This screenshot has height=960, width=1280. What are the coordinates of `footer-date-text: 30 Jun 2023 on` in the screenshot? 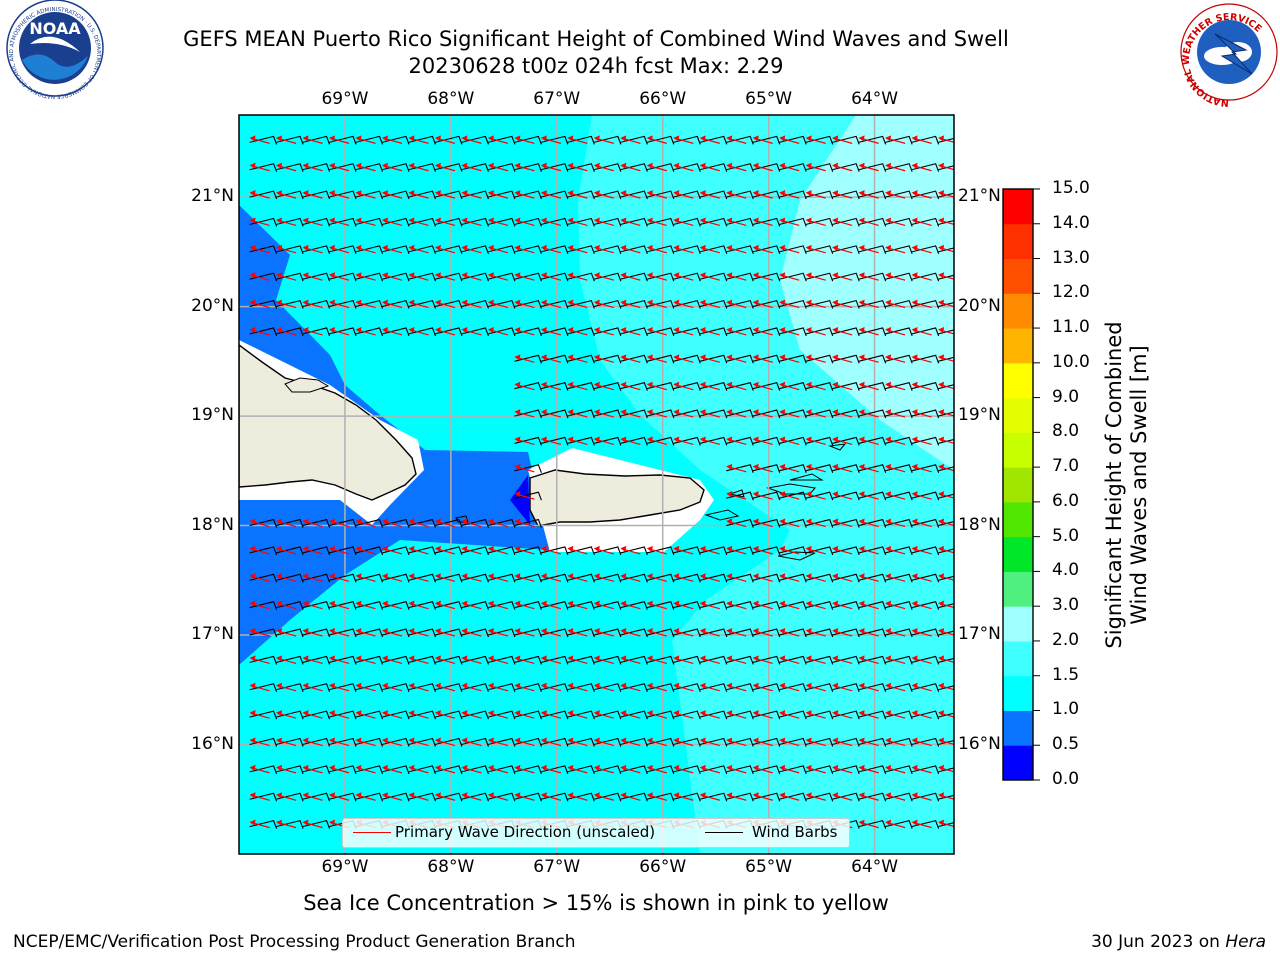 It's located at (1158, 942).